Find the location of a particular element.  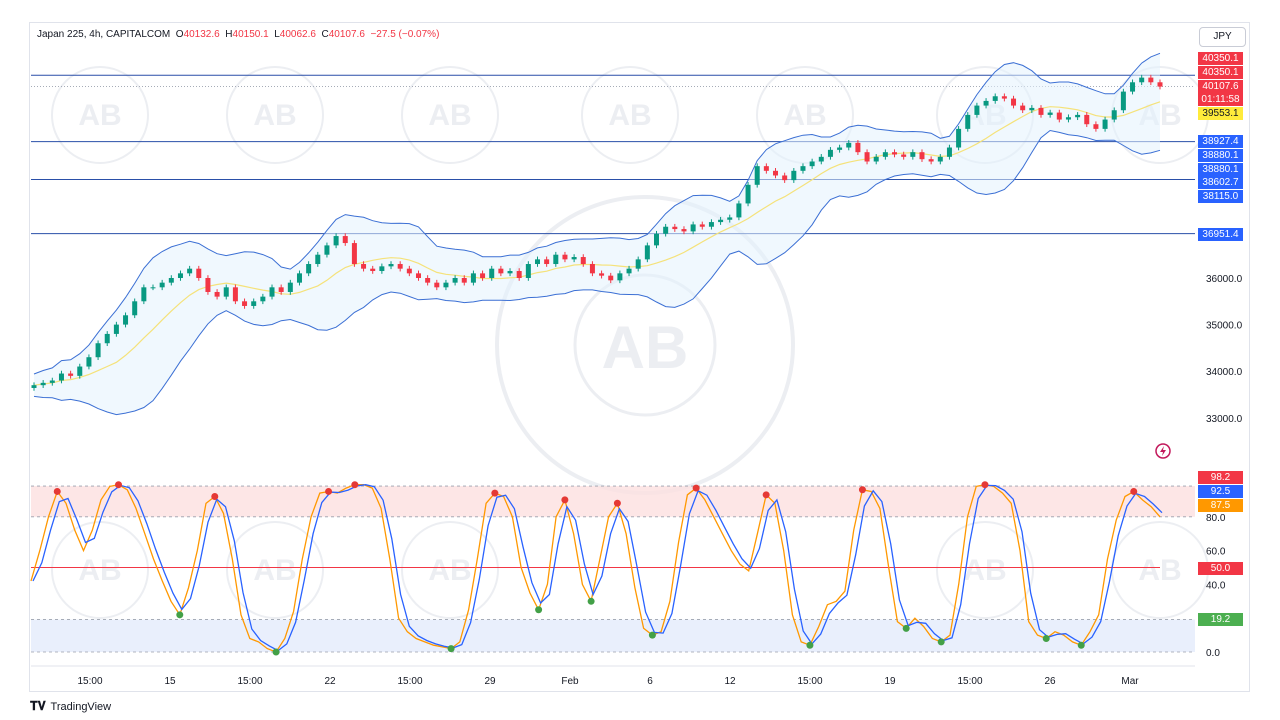

overbought-zone is located at coordinates (613, 501).